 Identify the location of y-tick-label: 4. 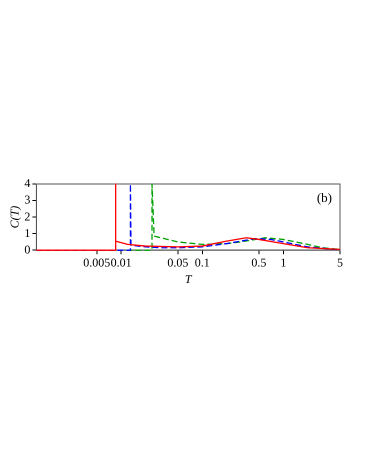
(27, 183).